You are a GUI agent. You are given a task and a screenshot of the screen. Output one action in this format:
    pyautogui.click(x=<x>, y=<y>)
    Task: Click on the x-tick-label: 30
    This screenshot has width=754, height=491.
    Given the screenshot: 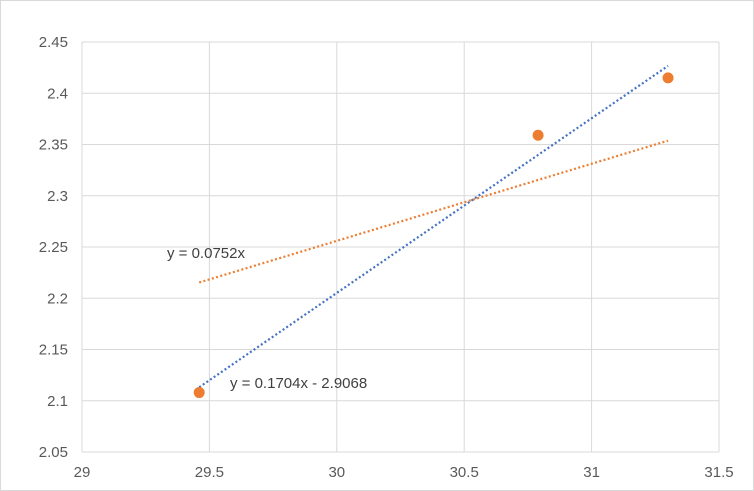 What is the action you would take?
    pyautogui.click(x=336, y=472)
    